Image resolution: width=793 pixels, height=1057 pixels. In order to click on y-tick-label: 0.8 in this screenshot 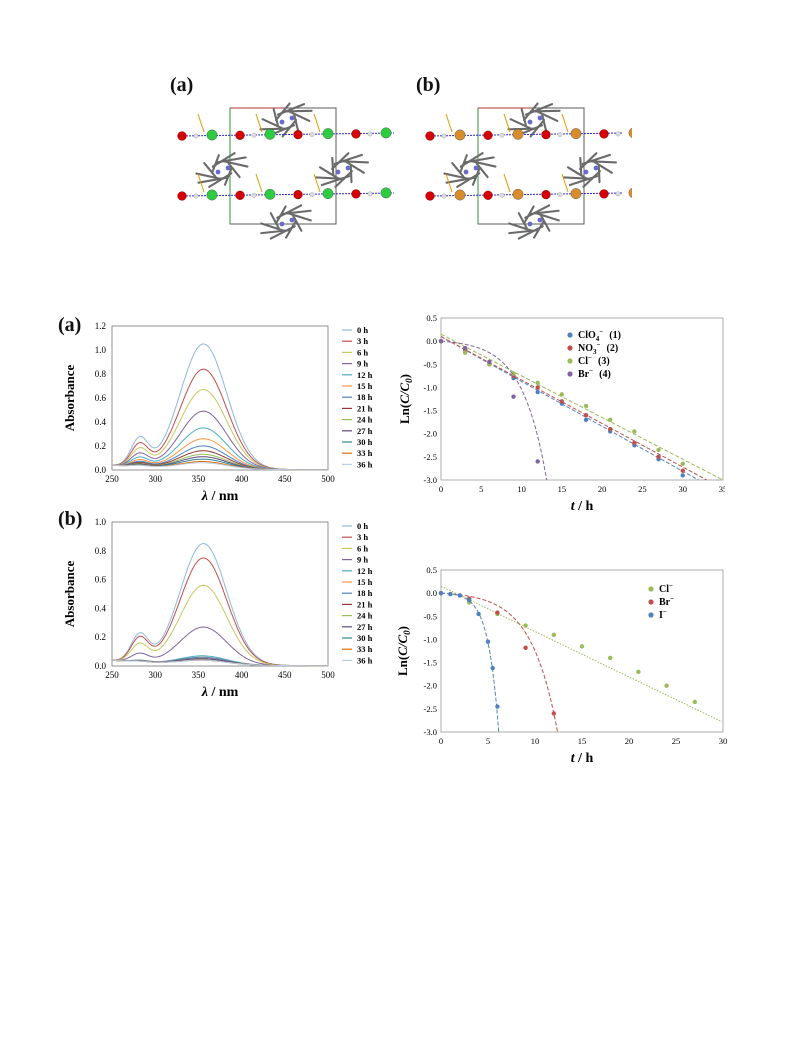, I will do `click(101, 551)`.